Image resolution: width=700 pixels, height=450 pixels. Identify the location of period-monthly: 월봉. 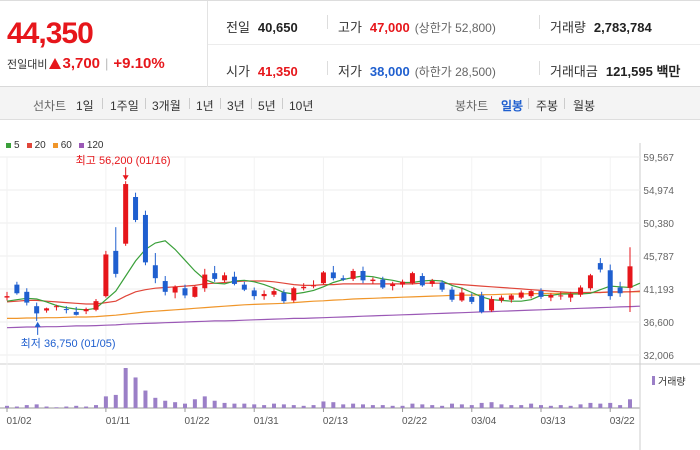
(584, 106).